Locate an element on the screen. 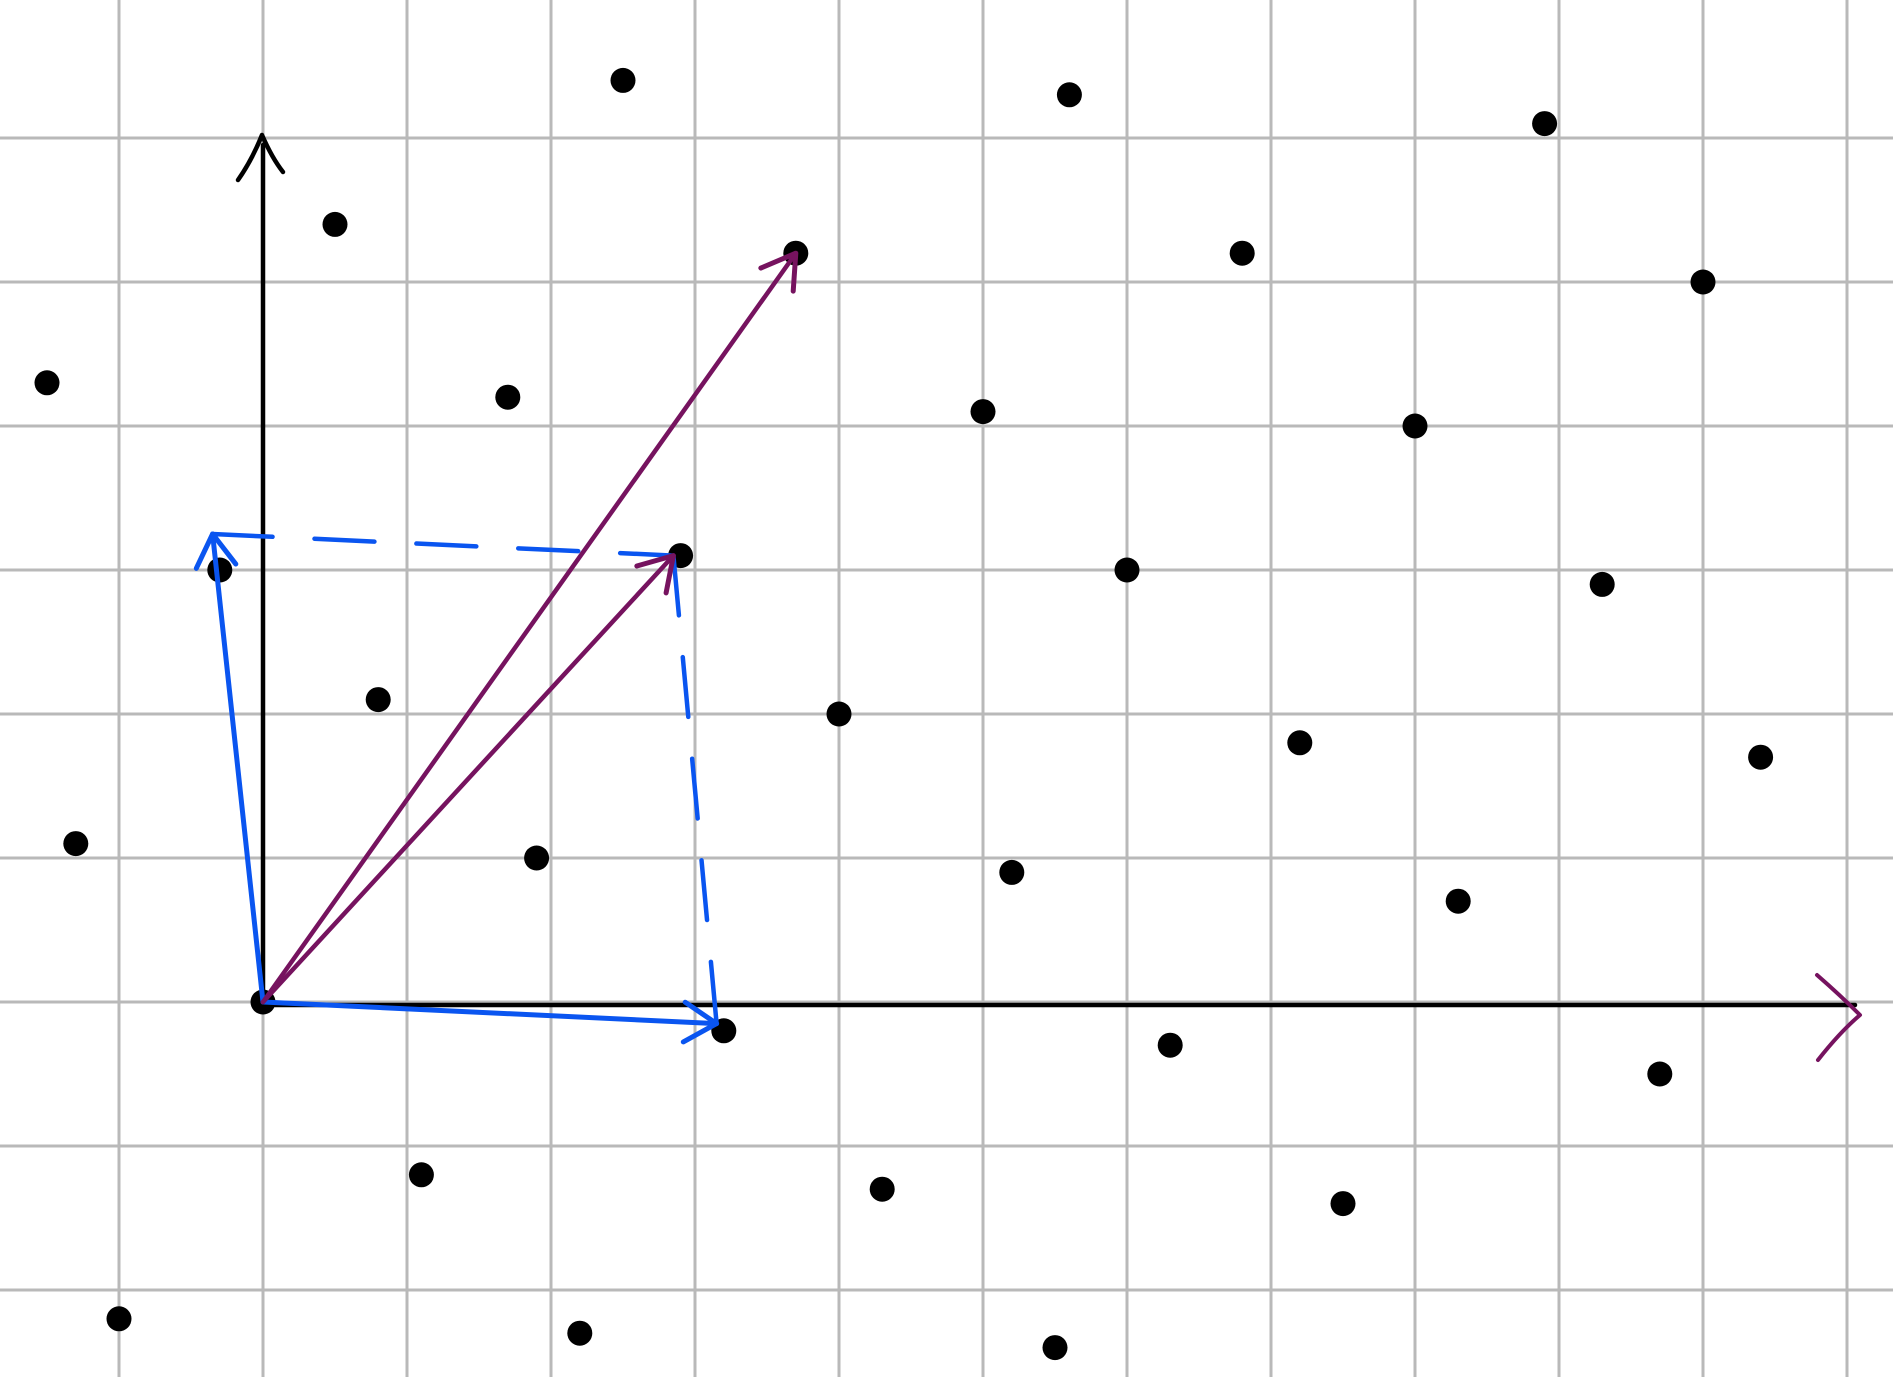  basis-vectors is located at coordinates (456, 788).